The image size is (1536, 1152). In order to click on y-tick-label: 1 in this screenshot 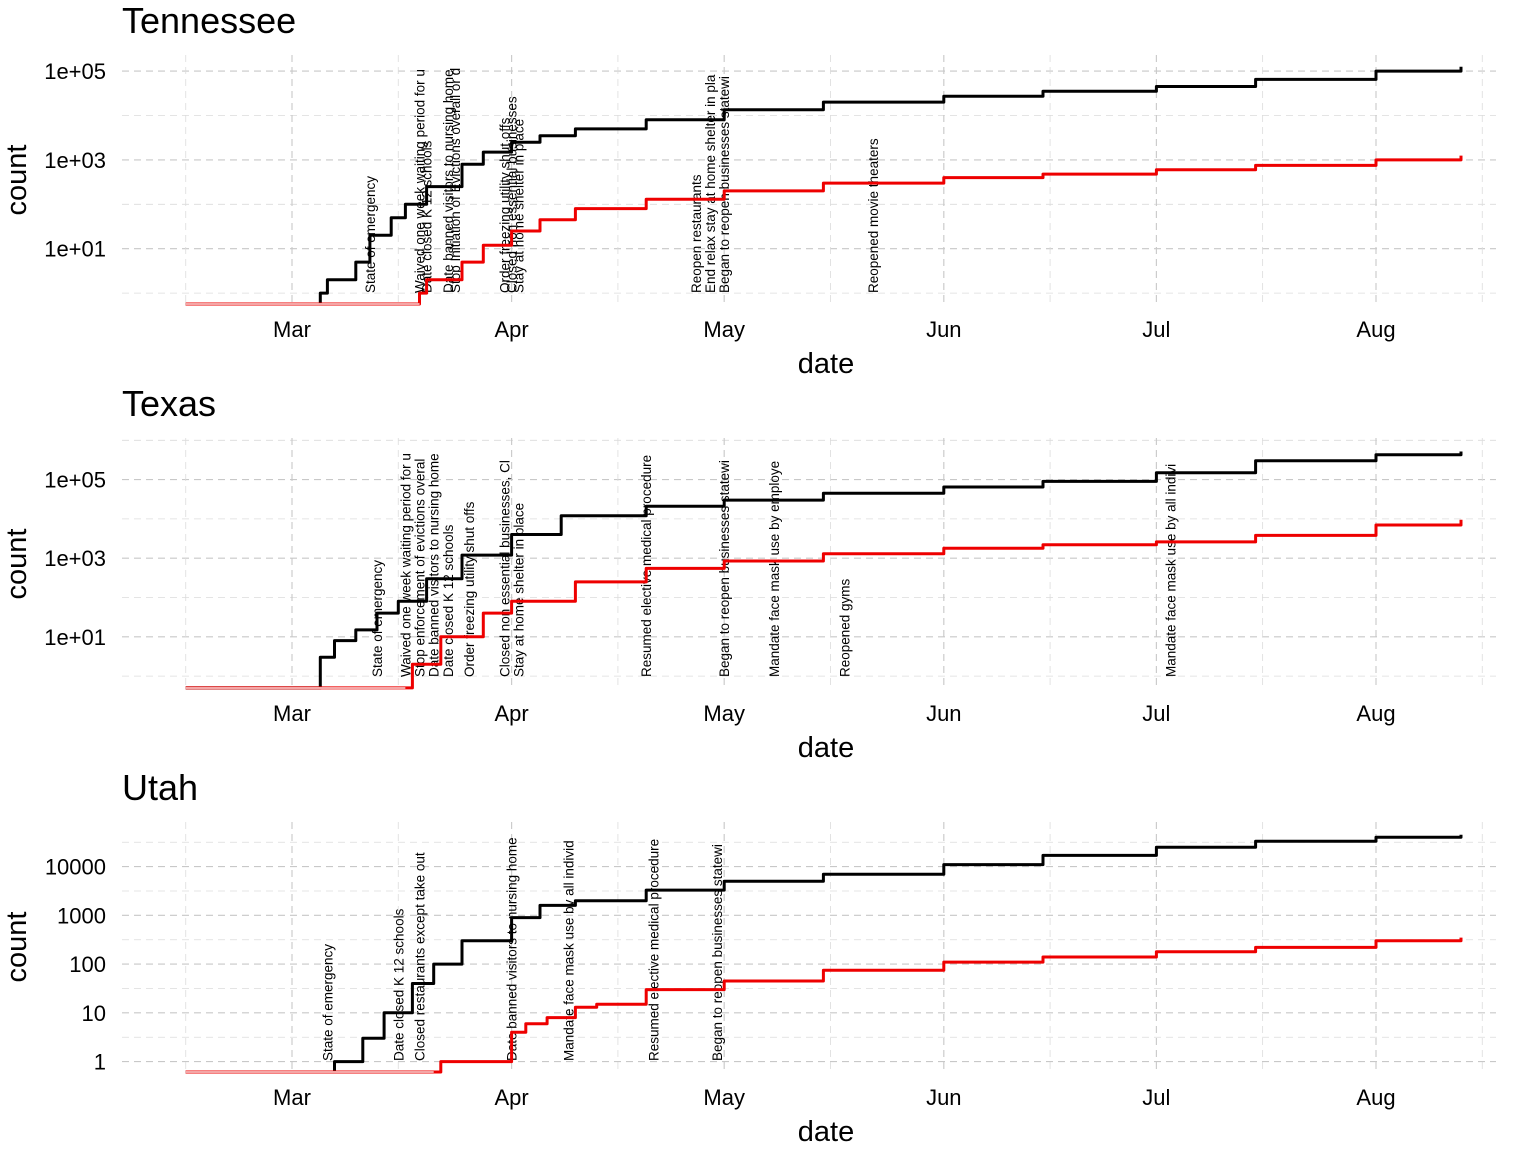, I will do `click(100, 1062)`.